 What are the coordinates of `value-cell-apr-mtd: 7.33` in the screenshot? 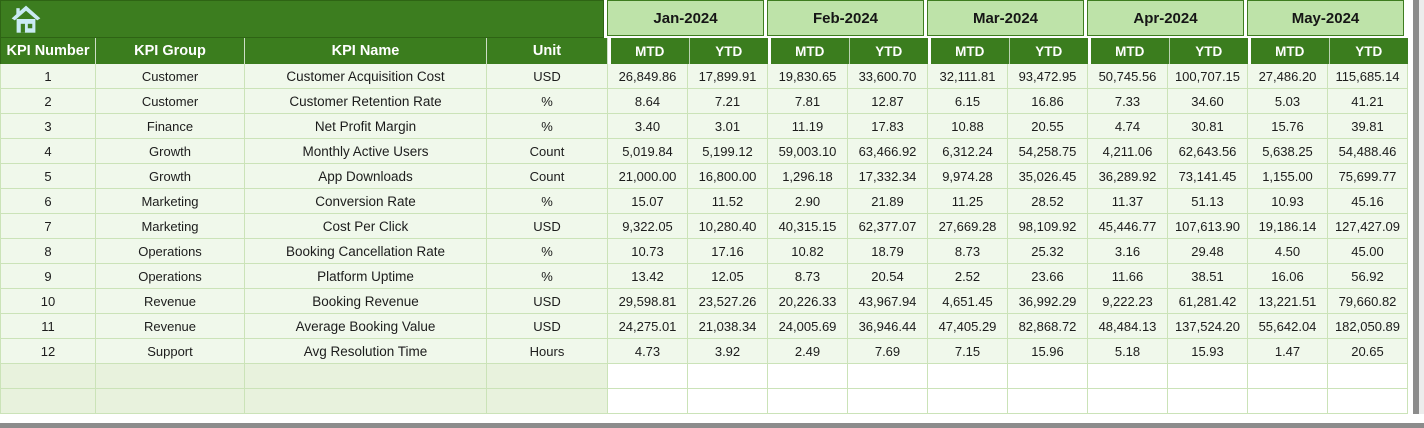 It's located at (1128, 101).